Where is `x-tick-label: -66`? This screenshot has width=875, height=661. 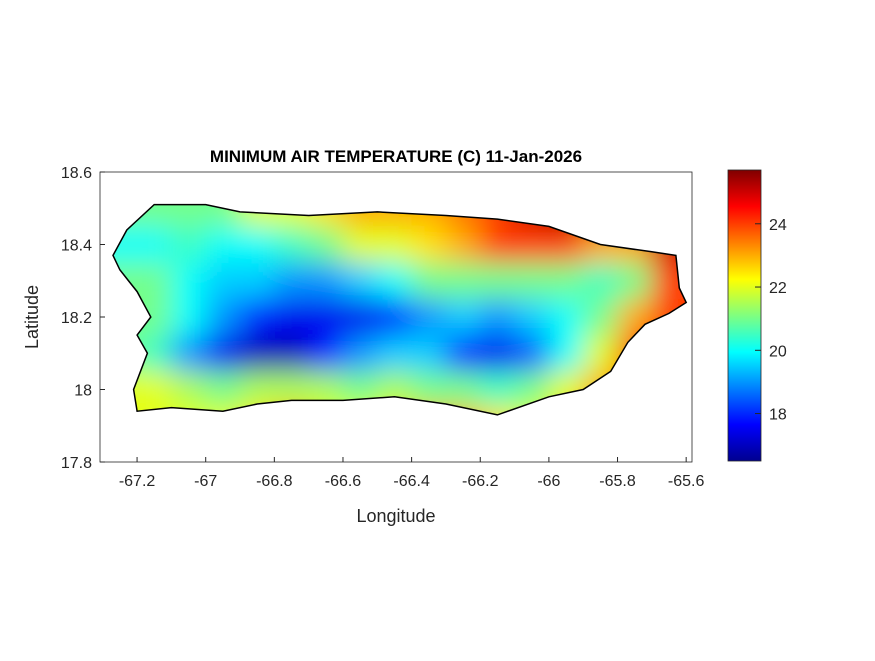 x-tick-label: -66 is located at coordinates (548, 481).